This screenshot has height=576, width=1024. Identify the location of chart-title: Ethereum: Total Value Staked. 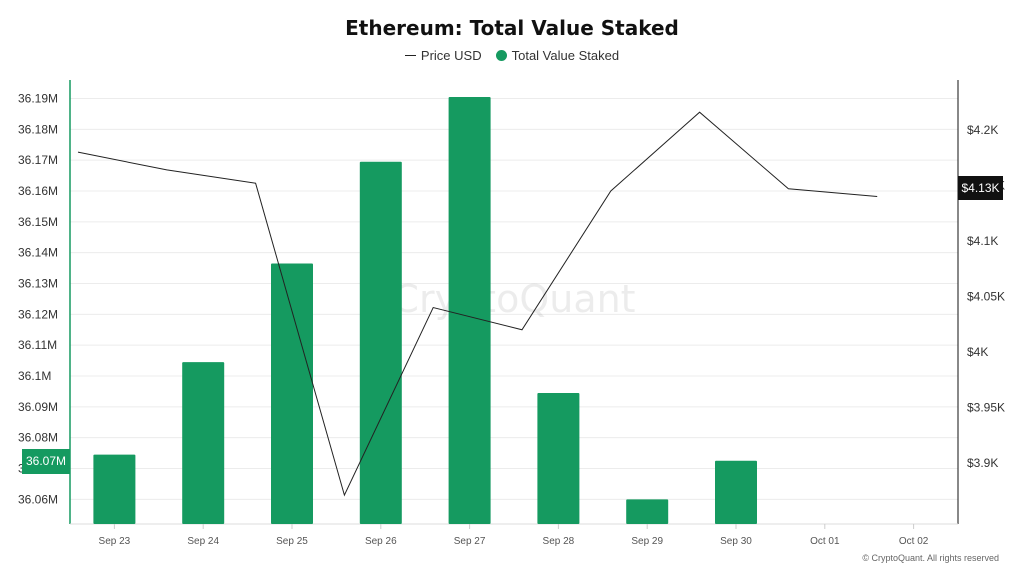
(512, 28).